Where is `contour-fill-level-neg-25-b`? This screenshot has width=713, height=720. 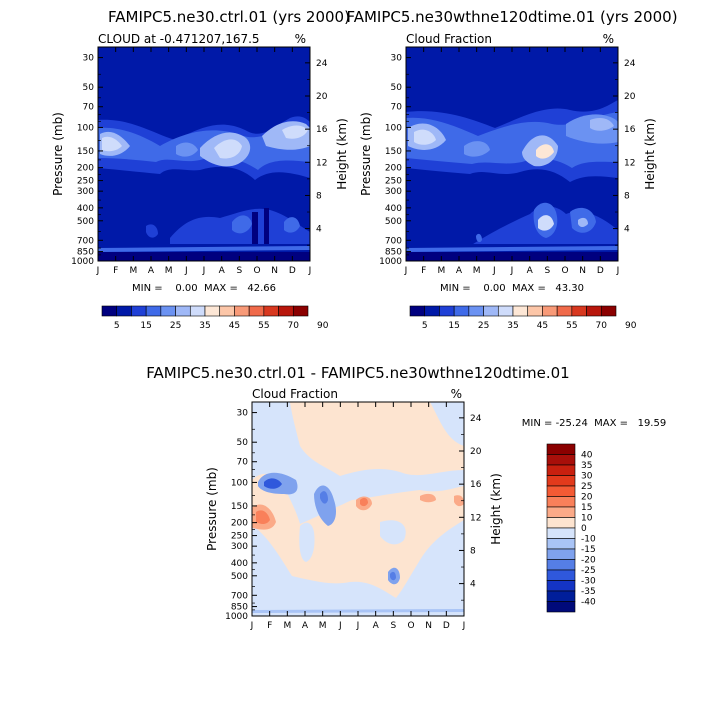
contour-fill-level-neg-25-b is located at coordinates (324, 497).